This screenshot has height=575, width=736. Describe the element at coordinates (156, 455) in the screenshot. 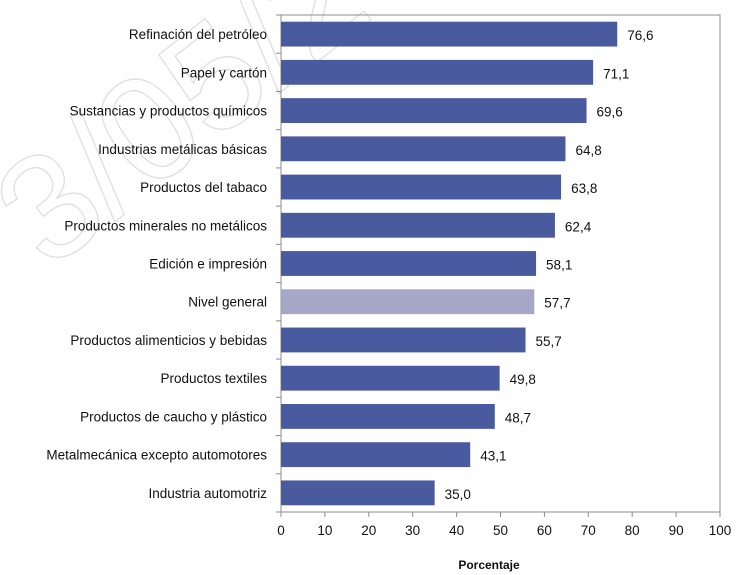

I see `category-label: Metalmecánica excepto automotores` at that location.